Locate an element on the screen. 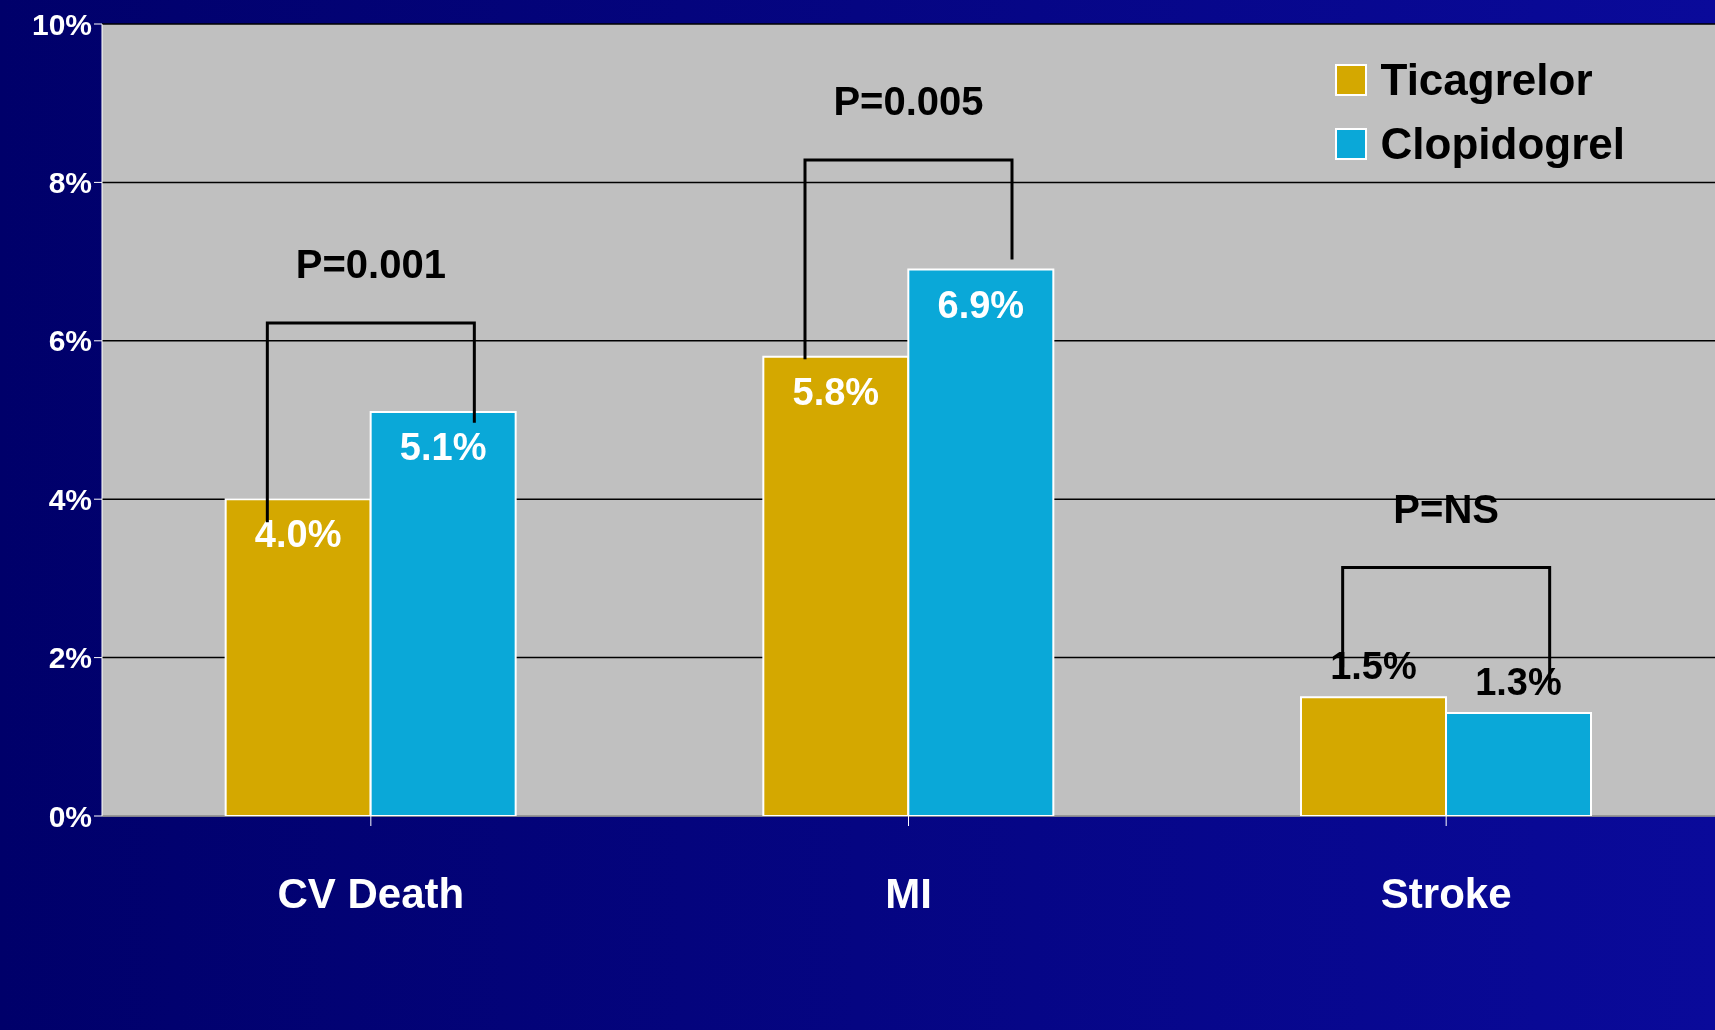 This screenshot has height=1030, width=1715. legend-label: Ticagrelor is located at coordinates (1486, 80).